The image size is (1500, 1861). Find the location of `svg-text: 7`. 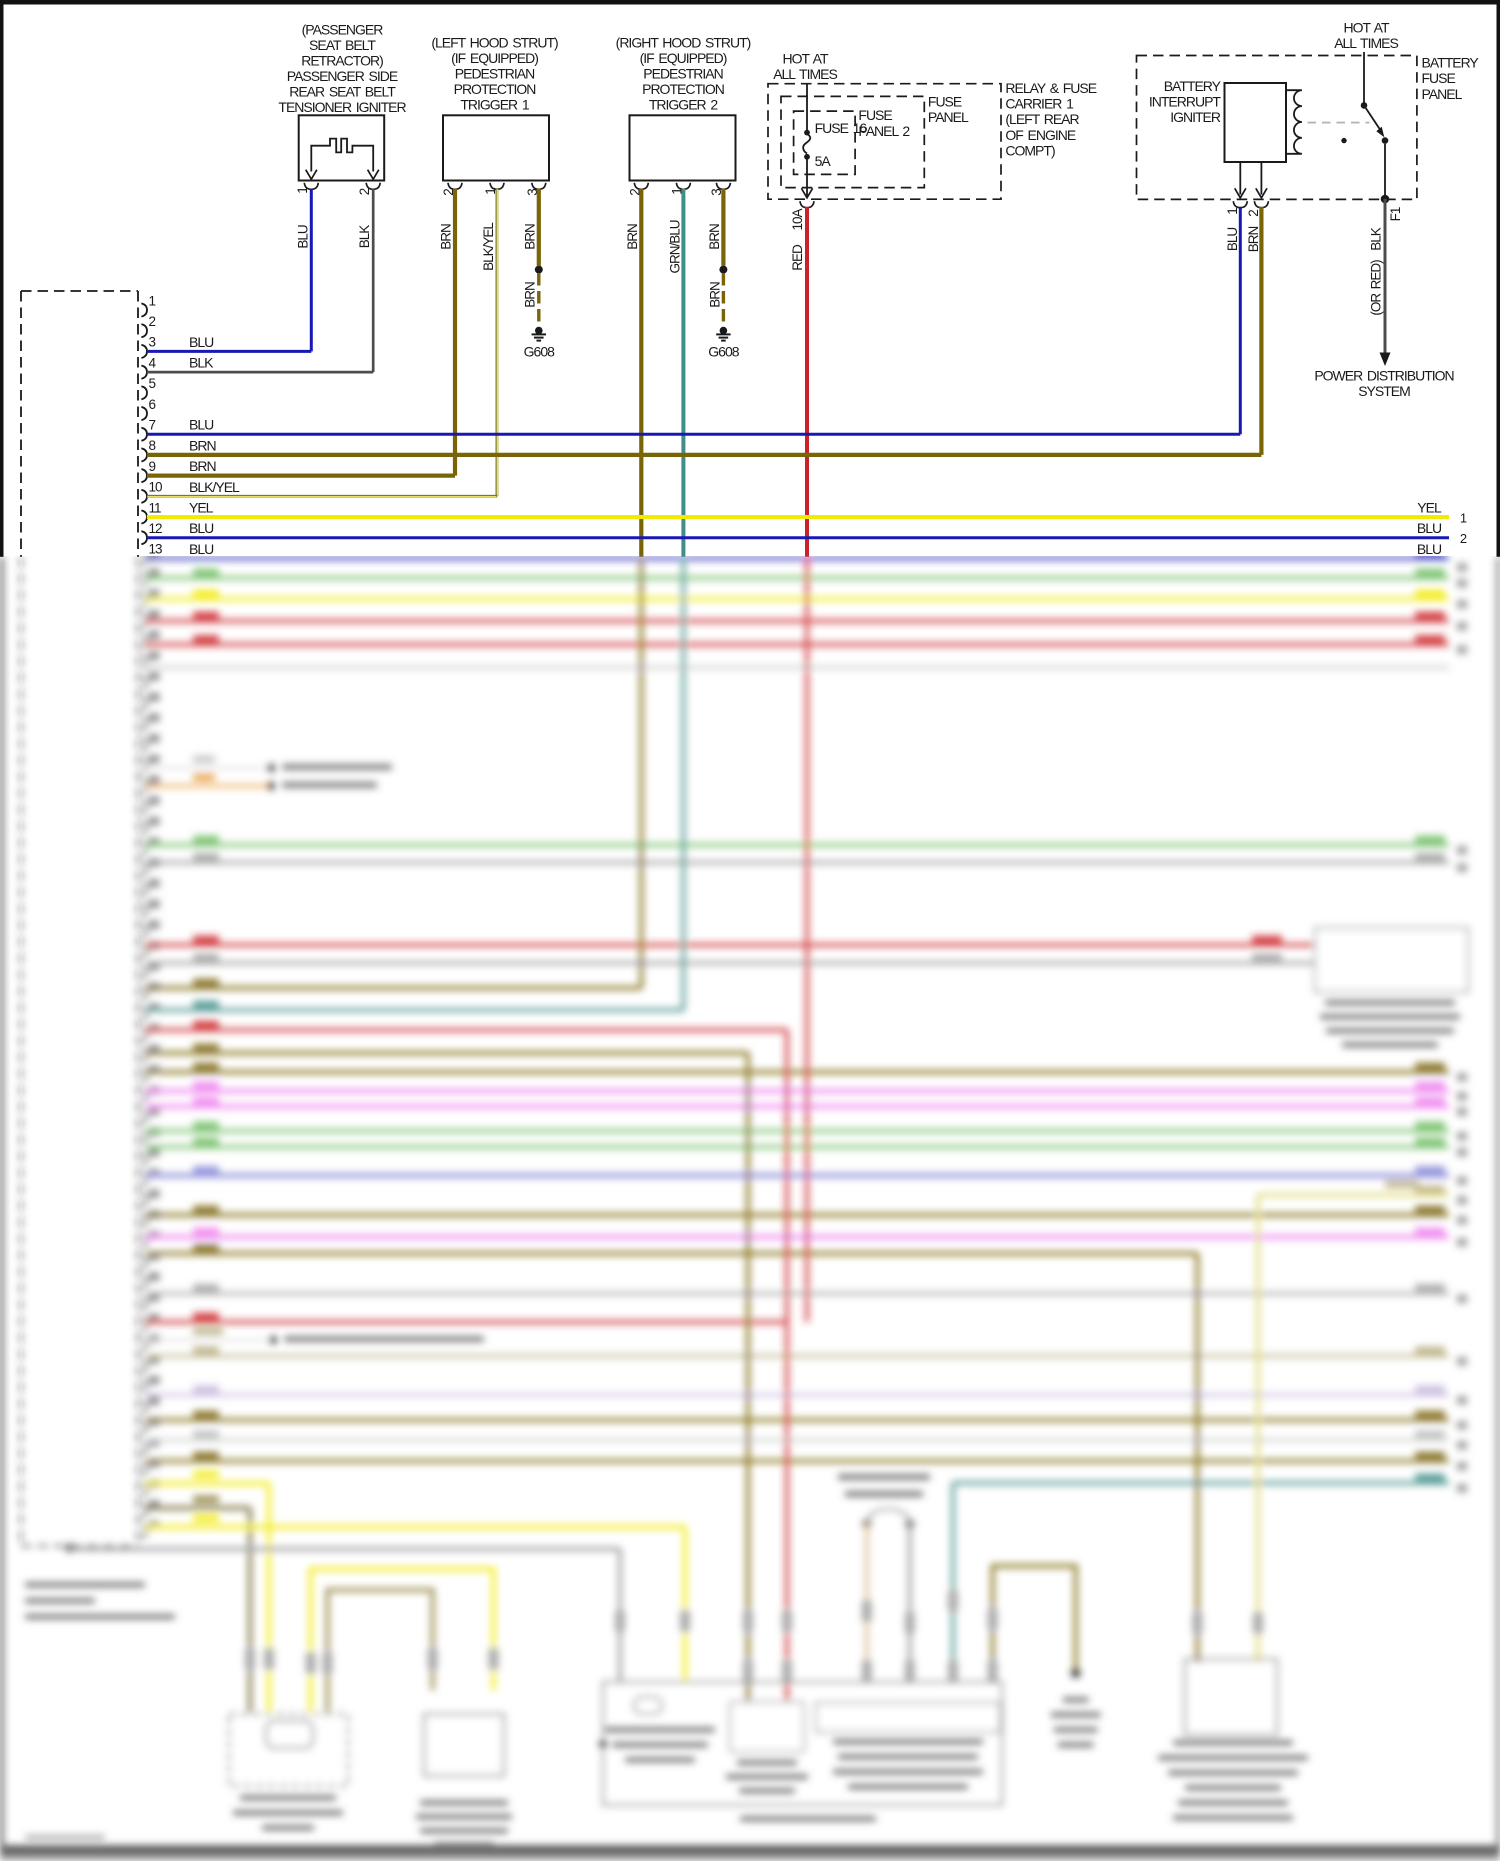

svg-text: 7 is located at coordinates (152, 425).